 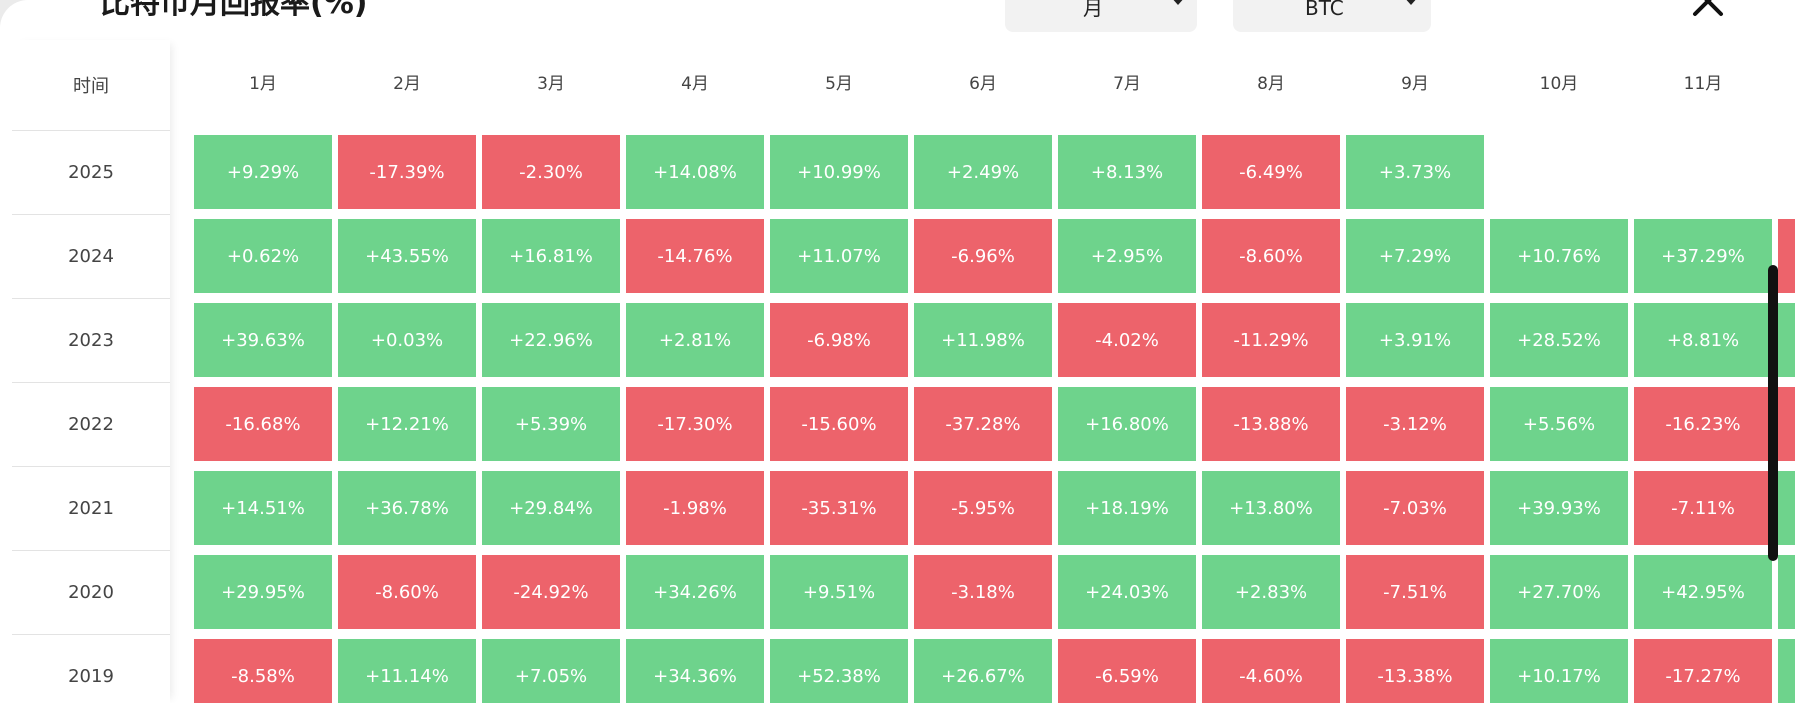 I want to click on return-cell: +3.91%, so click(x=1415, y=340).